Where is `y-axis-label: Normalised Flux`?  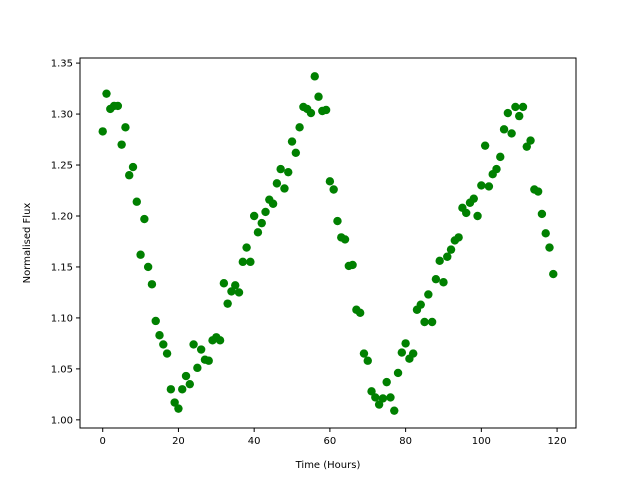
y-axis-label: Normalised Flux is located at coordinates (27, 243).